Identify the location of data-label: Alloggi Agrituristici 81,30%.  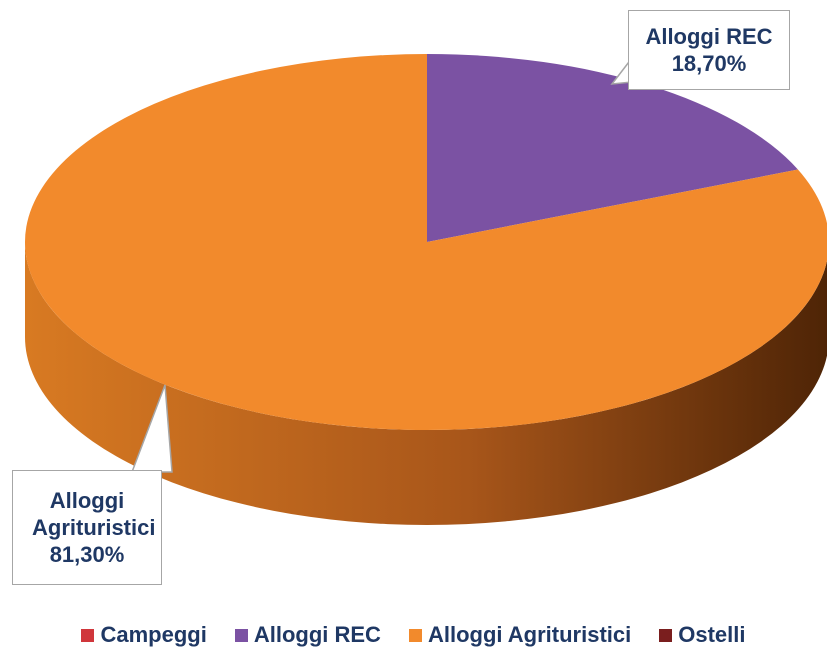
(87, 527).